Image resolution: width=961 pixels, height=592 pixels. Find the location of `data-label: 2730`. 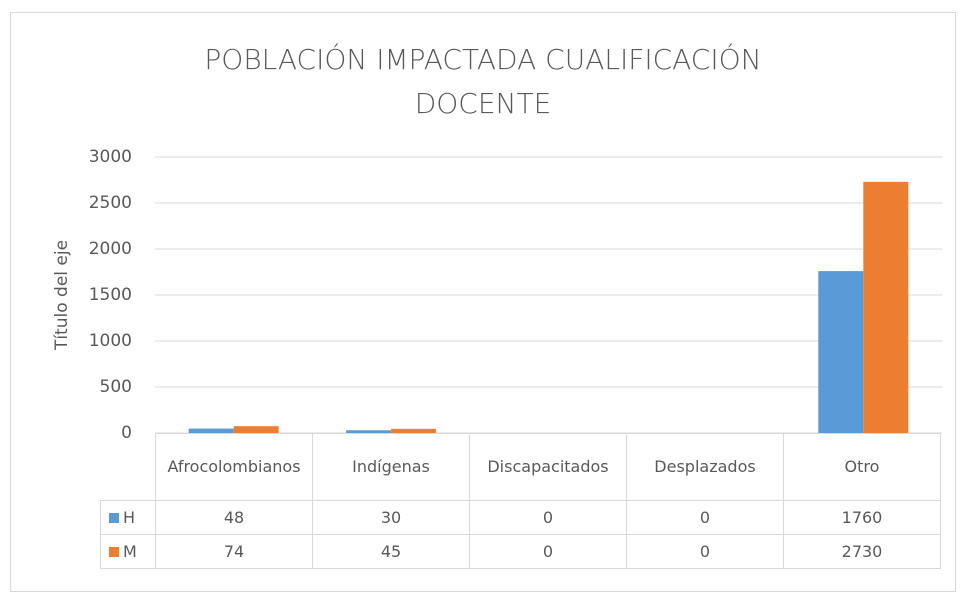

data-label: 2730 is located at coordinates (862, 551).